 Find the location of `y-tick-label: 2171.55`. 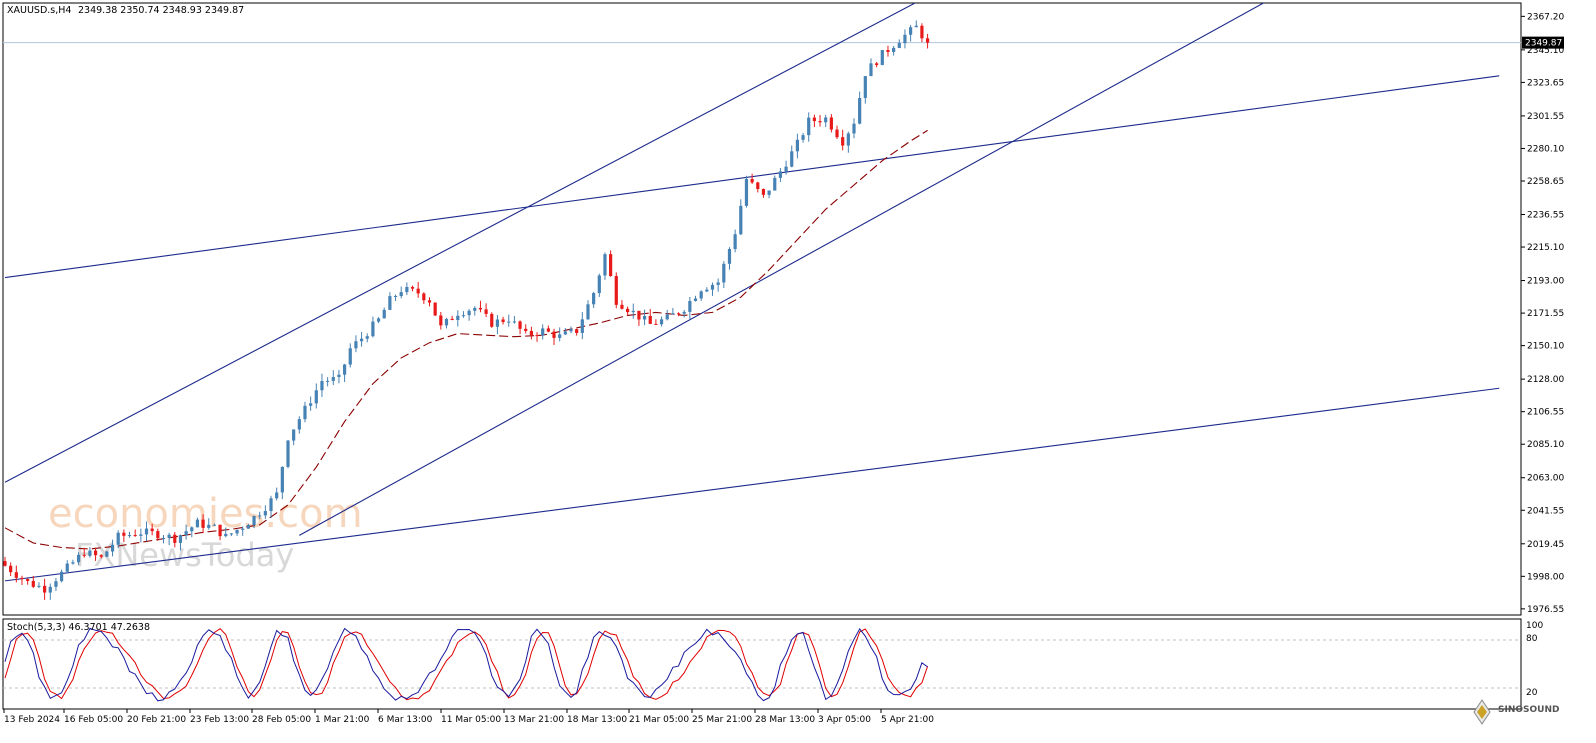

y-tick-label: 2171.55 is located at coordinates (1545, 314).